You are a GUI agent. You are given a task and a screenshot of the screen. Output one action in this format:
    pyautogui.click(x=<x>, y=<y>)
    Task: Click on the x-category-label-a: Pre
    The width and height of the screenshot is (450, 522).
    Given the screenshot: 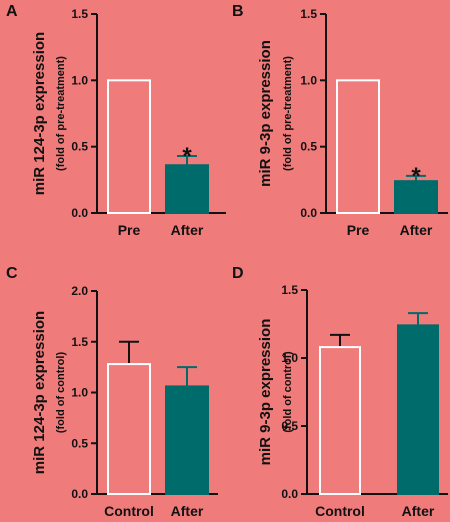 What is the action you would take?
    pyautogui.click(x=129, y=230)
    